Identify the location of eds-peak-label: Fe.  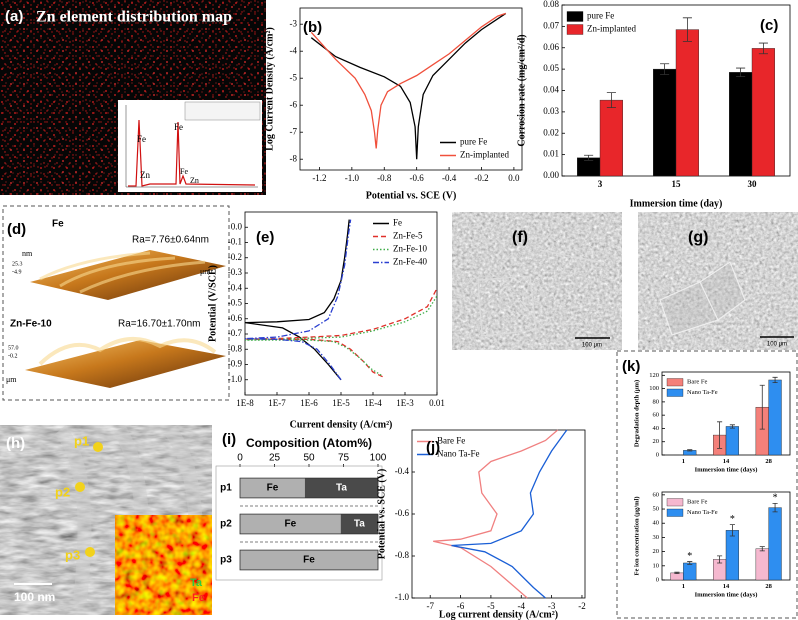
(141, 139).